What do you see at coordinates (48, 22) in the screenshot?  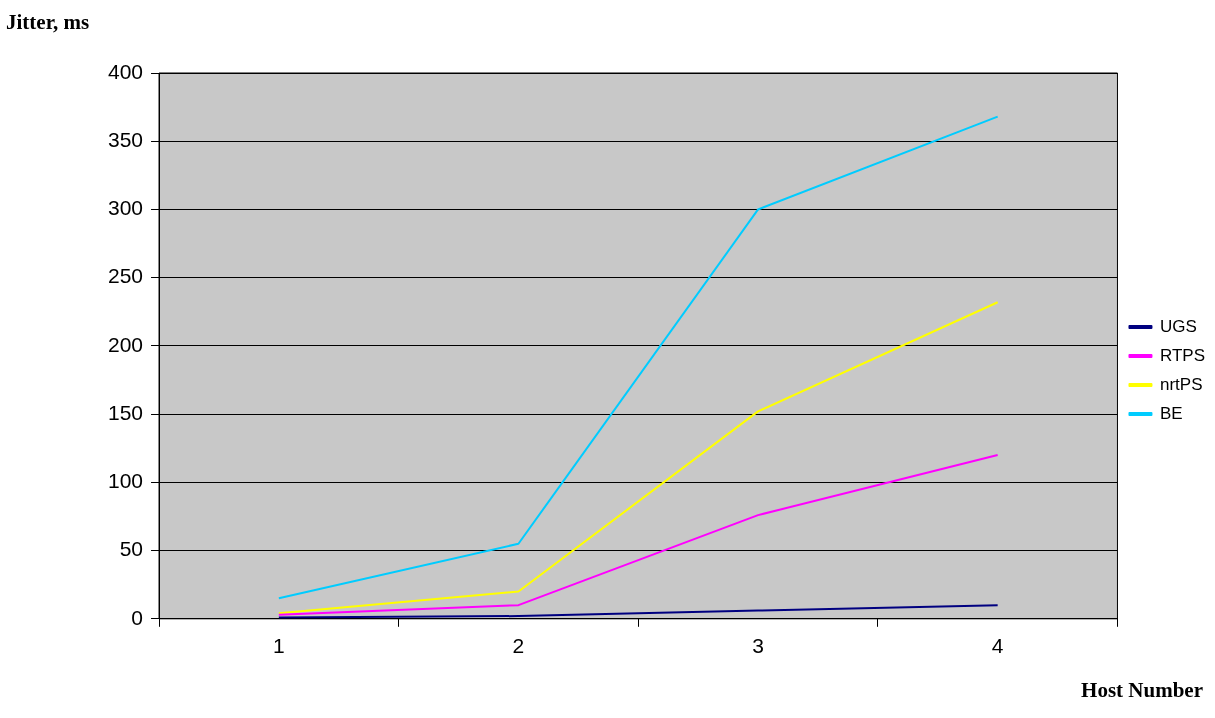 I see `y-axis-title: Jitter, ms` at bounding box center [48, 22].